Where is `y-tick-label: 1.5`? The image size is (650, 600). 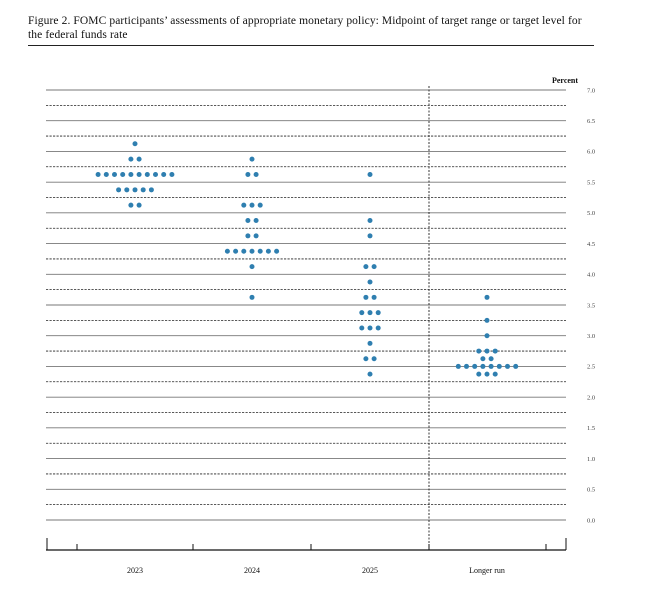 y-tick-label: 1.5 is located at coordinates (591, 428).